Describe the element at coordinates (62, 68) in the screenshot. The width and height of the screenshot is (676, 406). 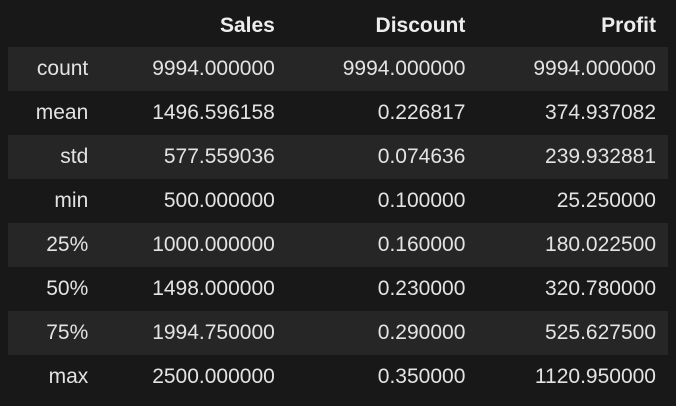
I see `row-label: count` at that location.